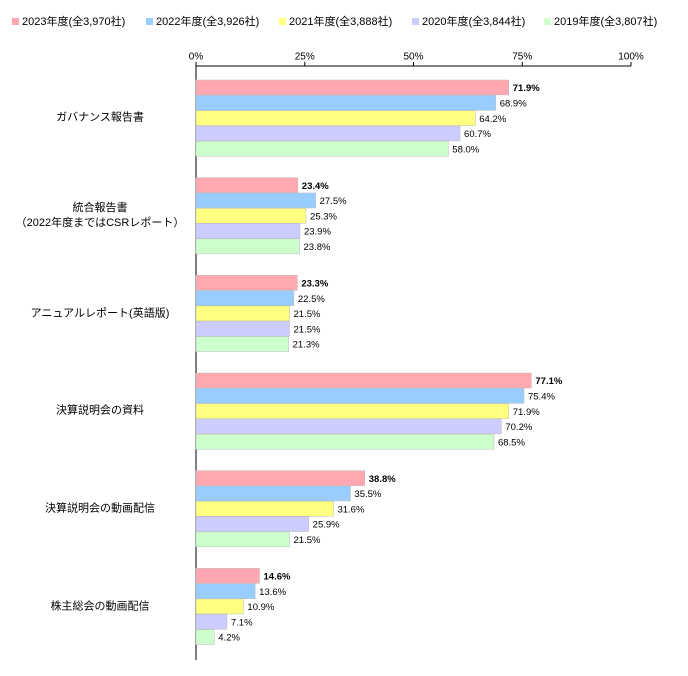 Image resolution: width=688 pixels, height=676 pixels. What do you see at coordinates (207, 21) in the screenshot?
I see `legend-label: 2022年度(全3,926社)` at bounding box center [207, 21].